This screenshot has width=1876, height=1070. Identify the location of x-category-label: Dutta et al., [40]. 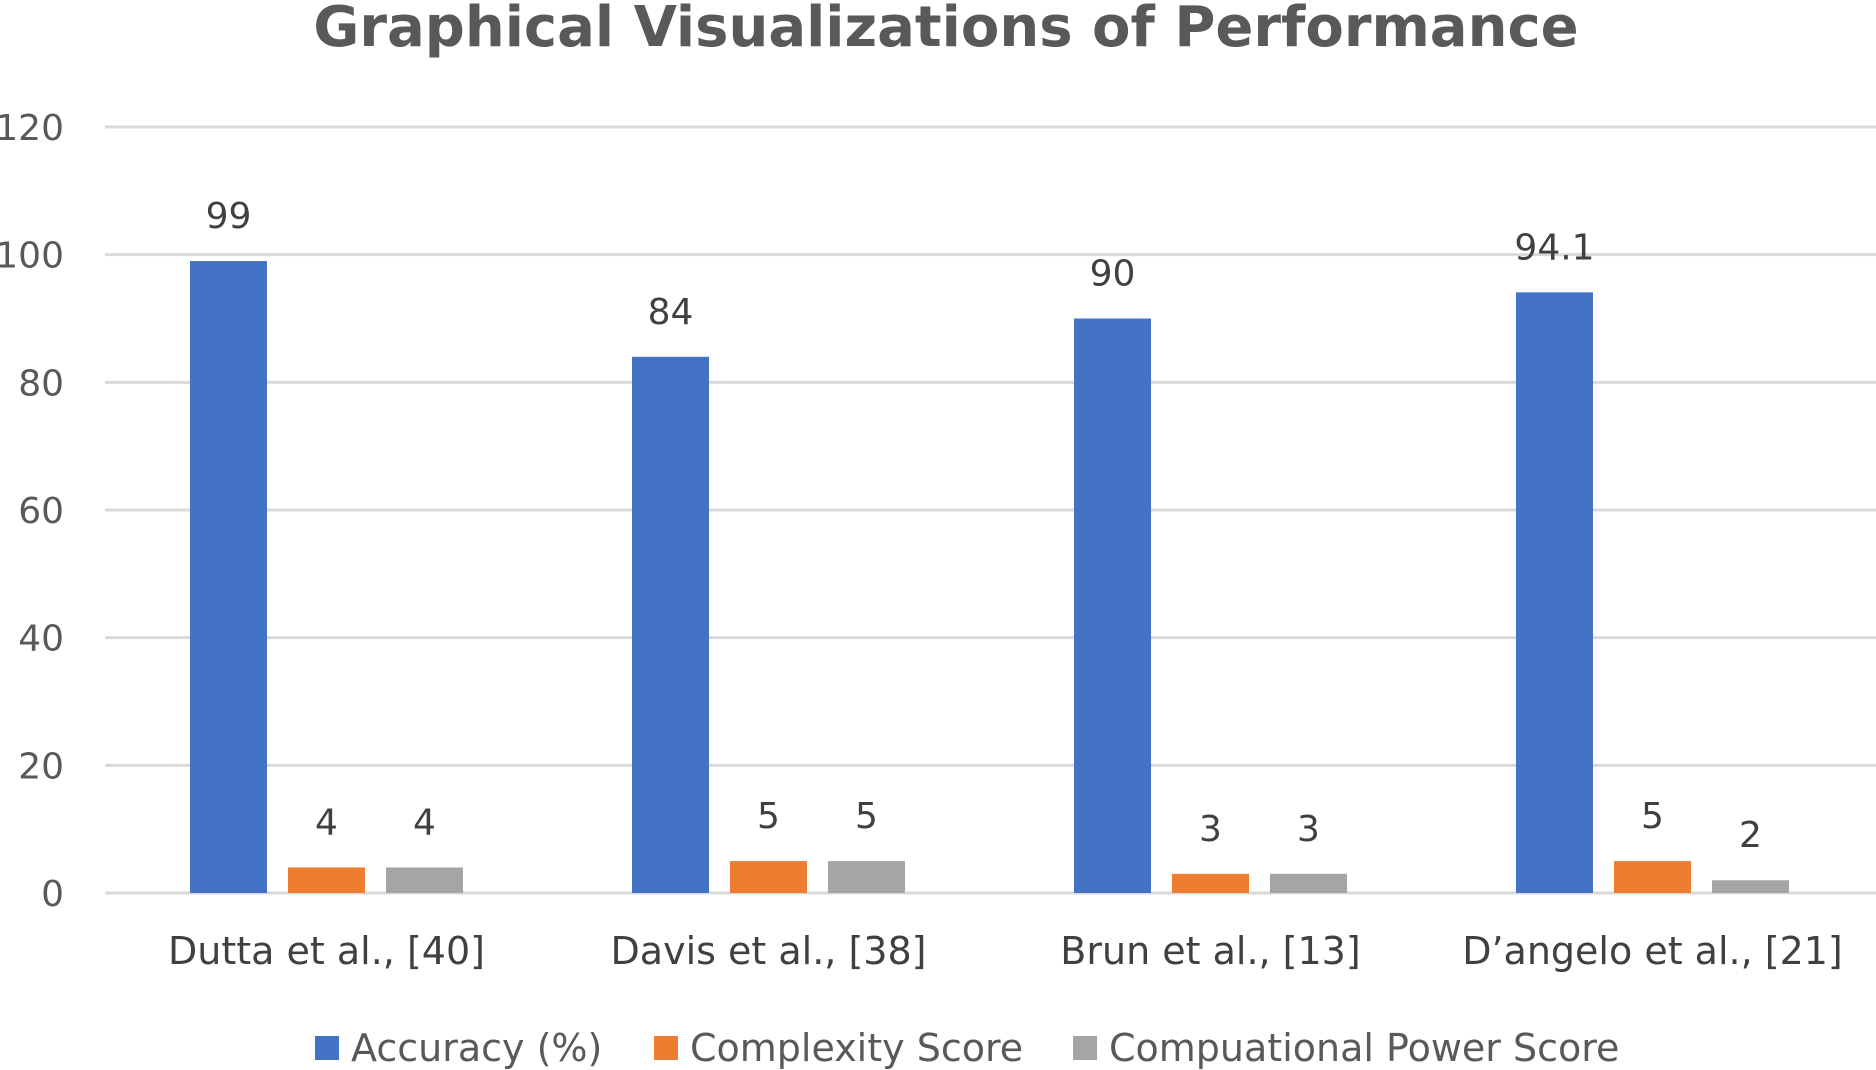
(326, 951).